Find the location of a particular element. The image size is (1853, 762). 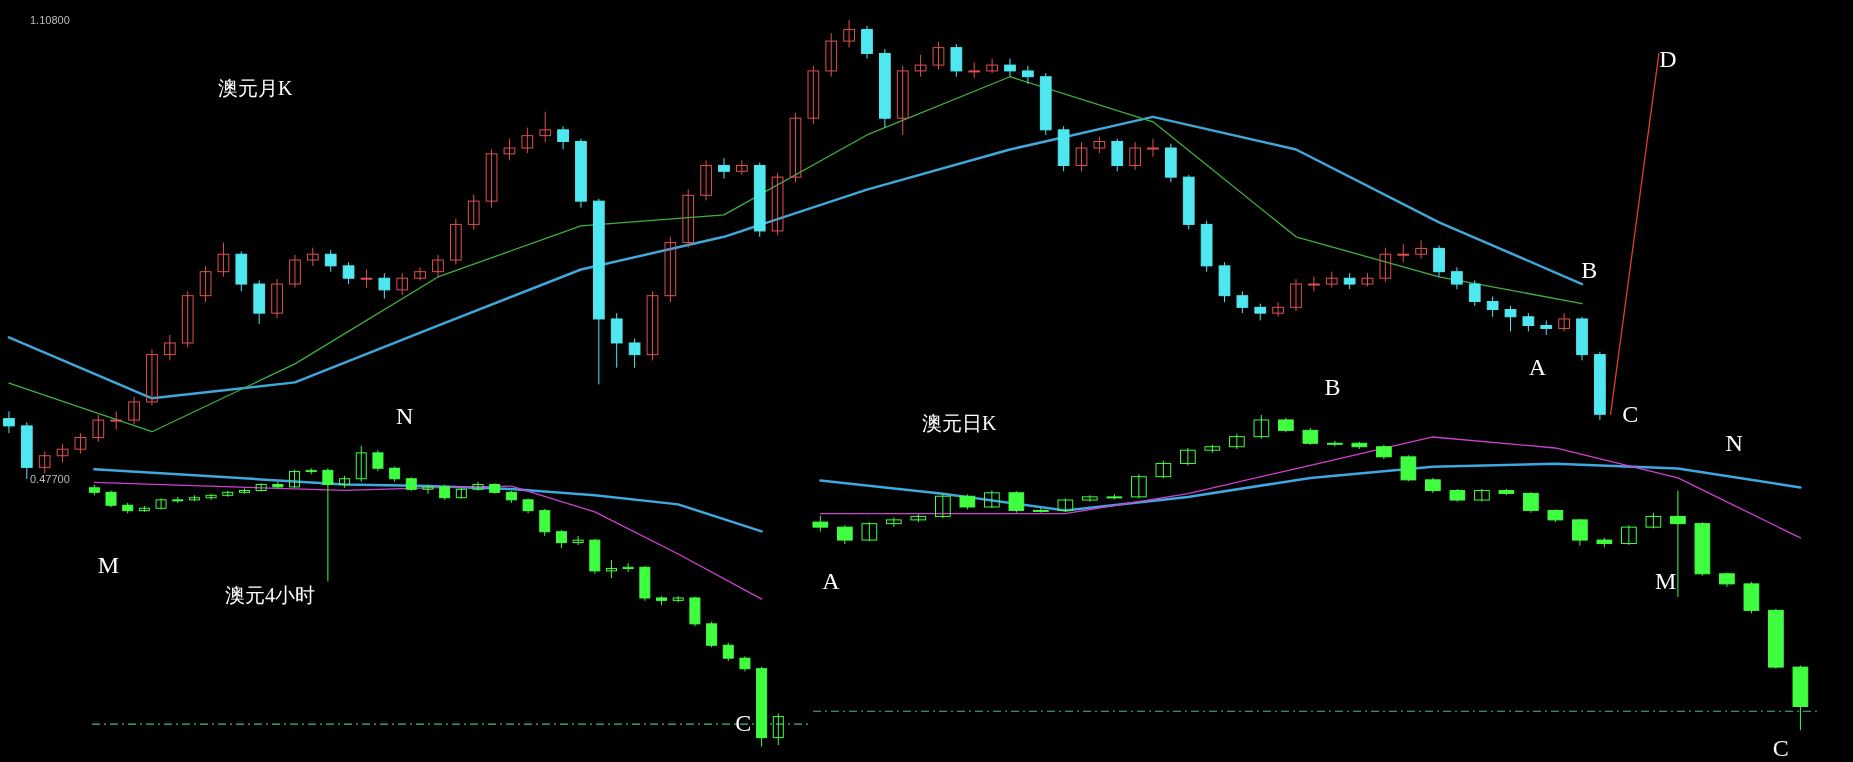

note: D is located at coordinates (1668, 59).